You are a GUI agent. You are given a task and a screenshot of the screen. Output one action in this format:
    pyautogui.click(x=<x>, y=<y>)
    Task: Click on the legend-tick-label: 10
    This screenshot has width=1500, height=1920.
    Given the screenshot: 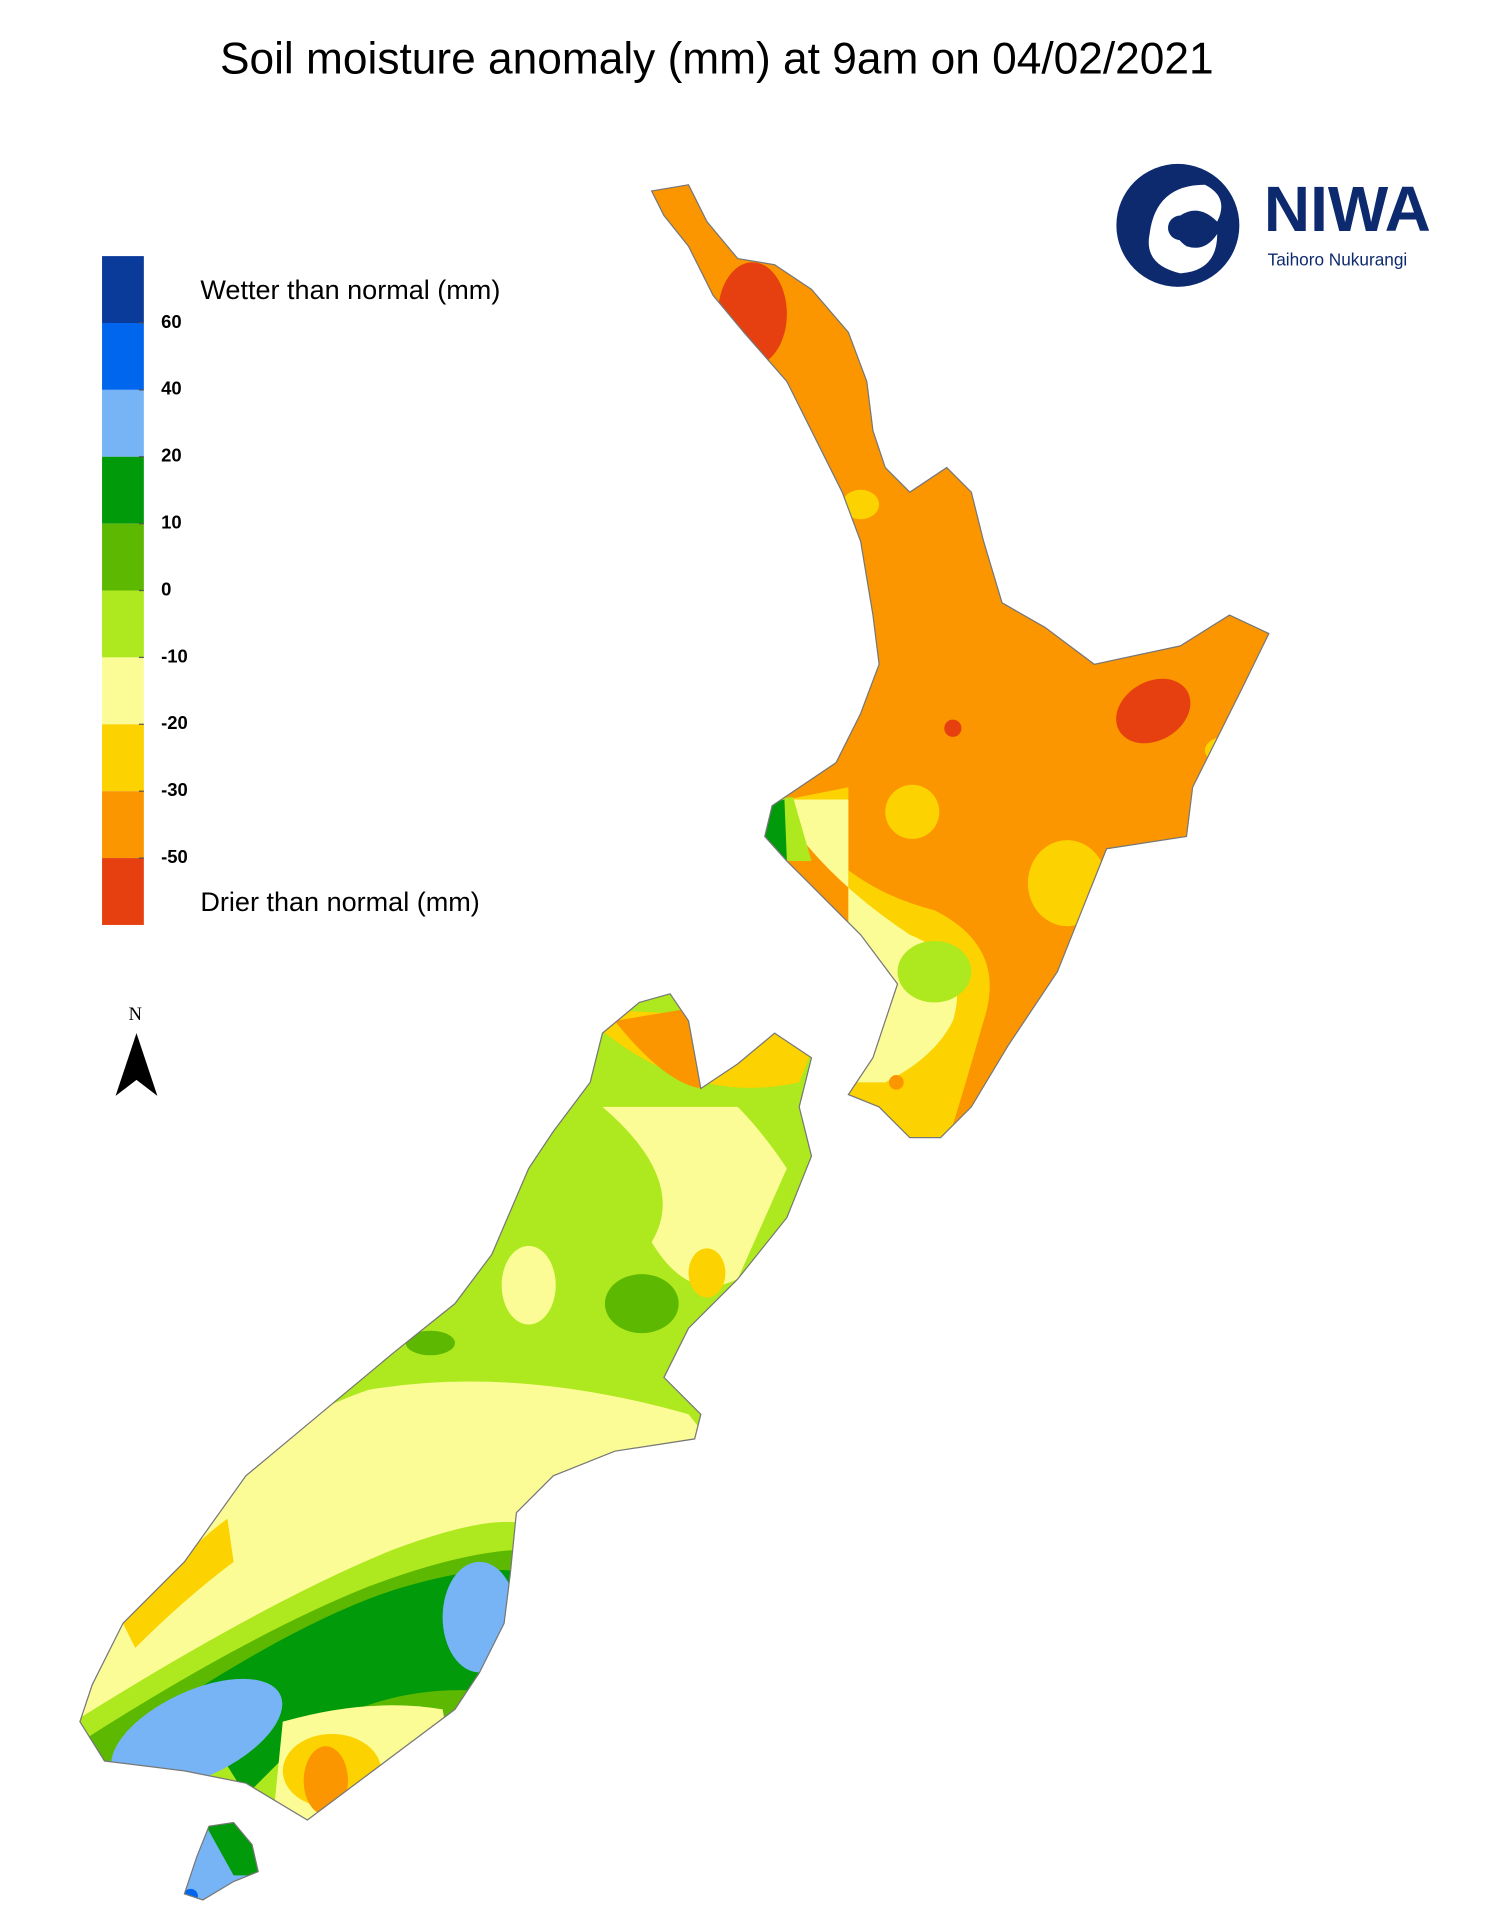 What is the action you would take?
    pyautogui.click(x=171, y=522)
    